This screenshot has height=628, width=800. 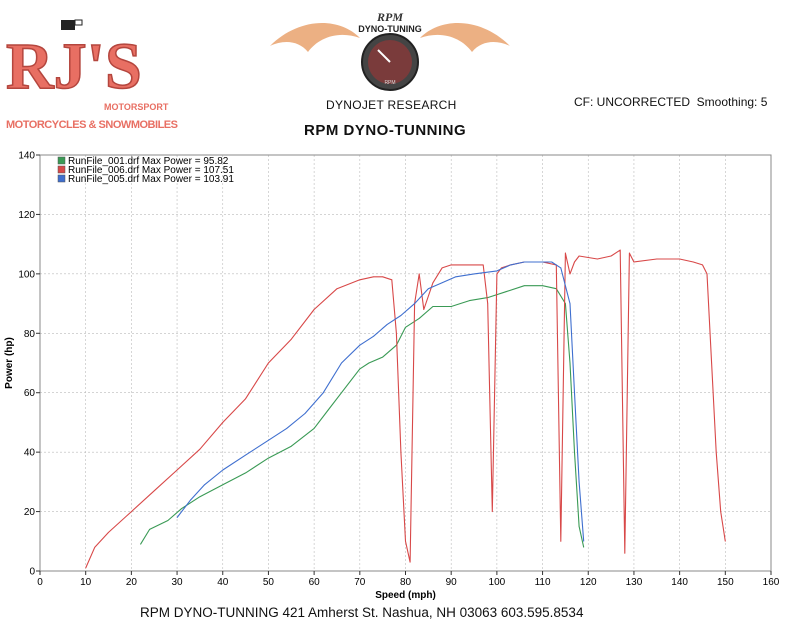 What do you see at coordinates (315, 37) in the screenshot?
I see `flame-left` at bounding box center [315, 37].